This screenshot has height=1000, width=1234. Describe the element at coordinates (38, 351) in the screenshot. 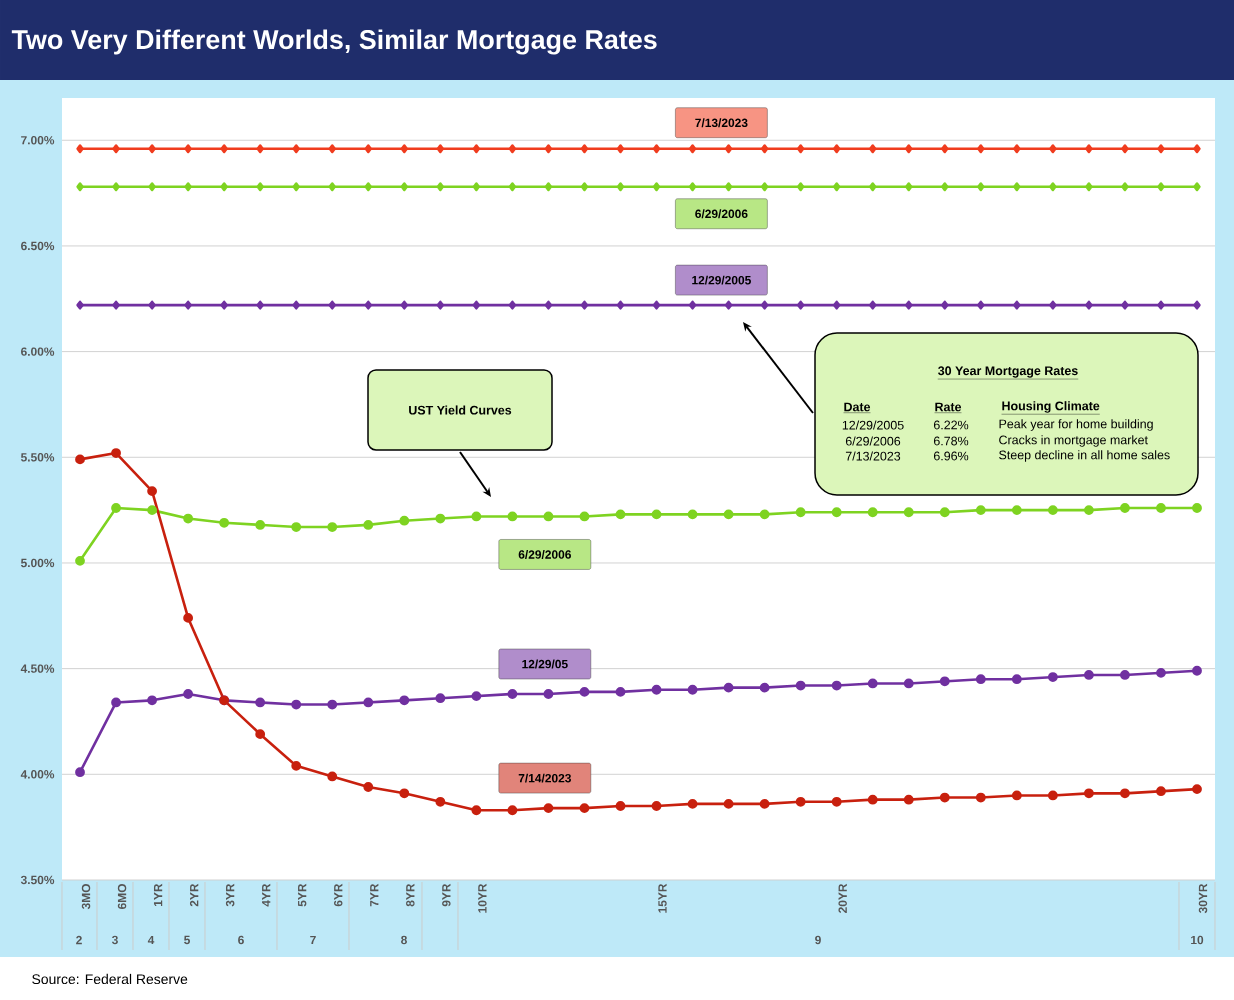

I see `y-tick-label: 6.00%` at that location.